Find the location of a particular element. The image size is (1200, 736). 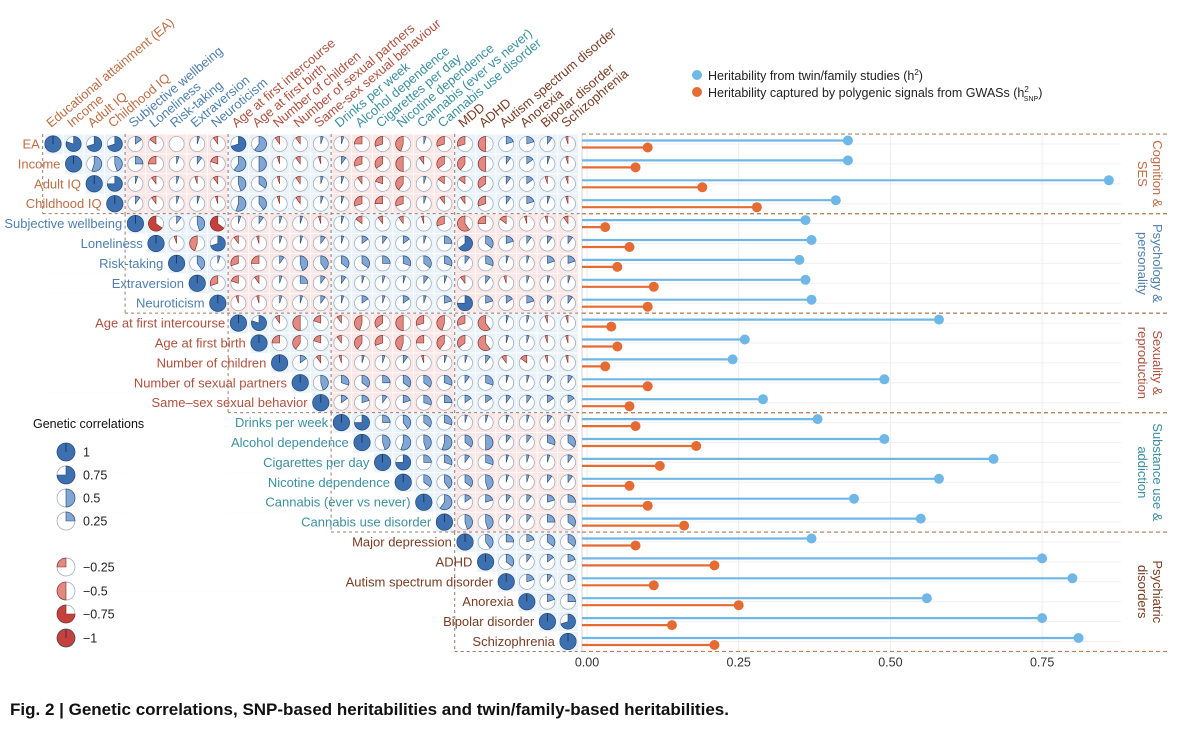

row-label: Risk-taking is located at coordinates (131, 263).